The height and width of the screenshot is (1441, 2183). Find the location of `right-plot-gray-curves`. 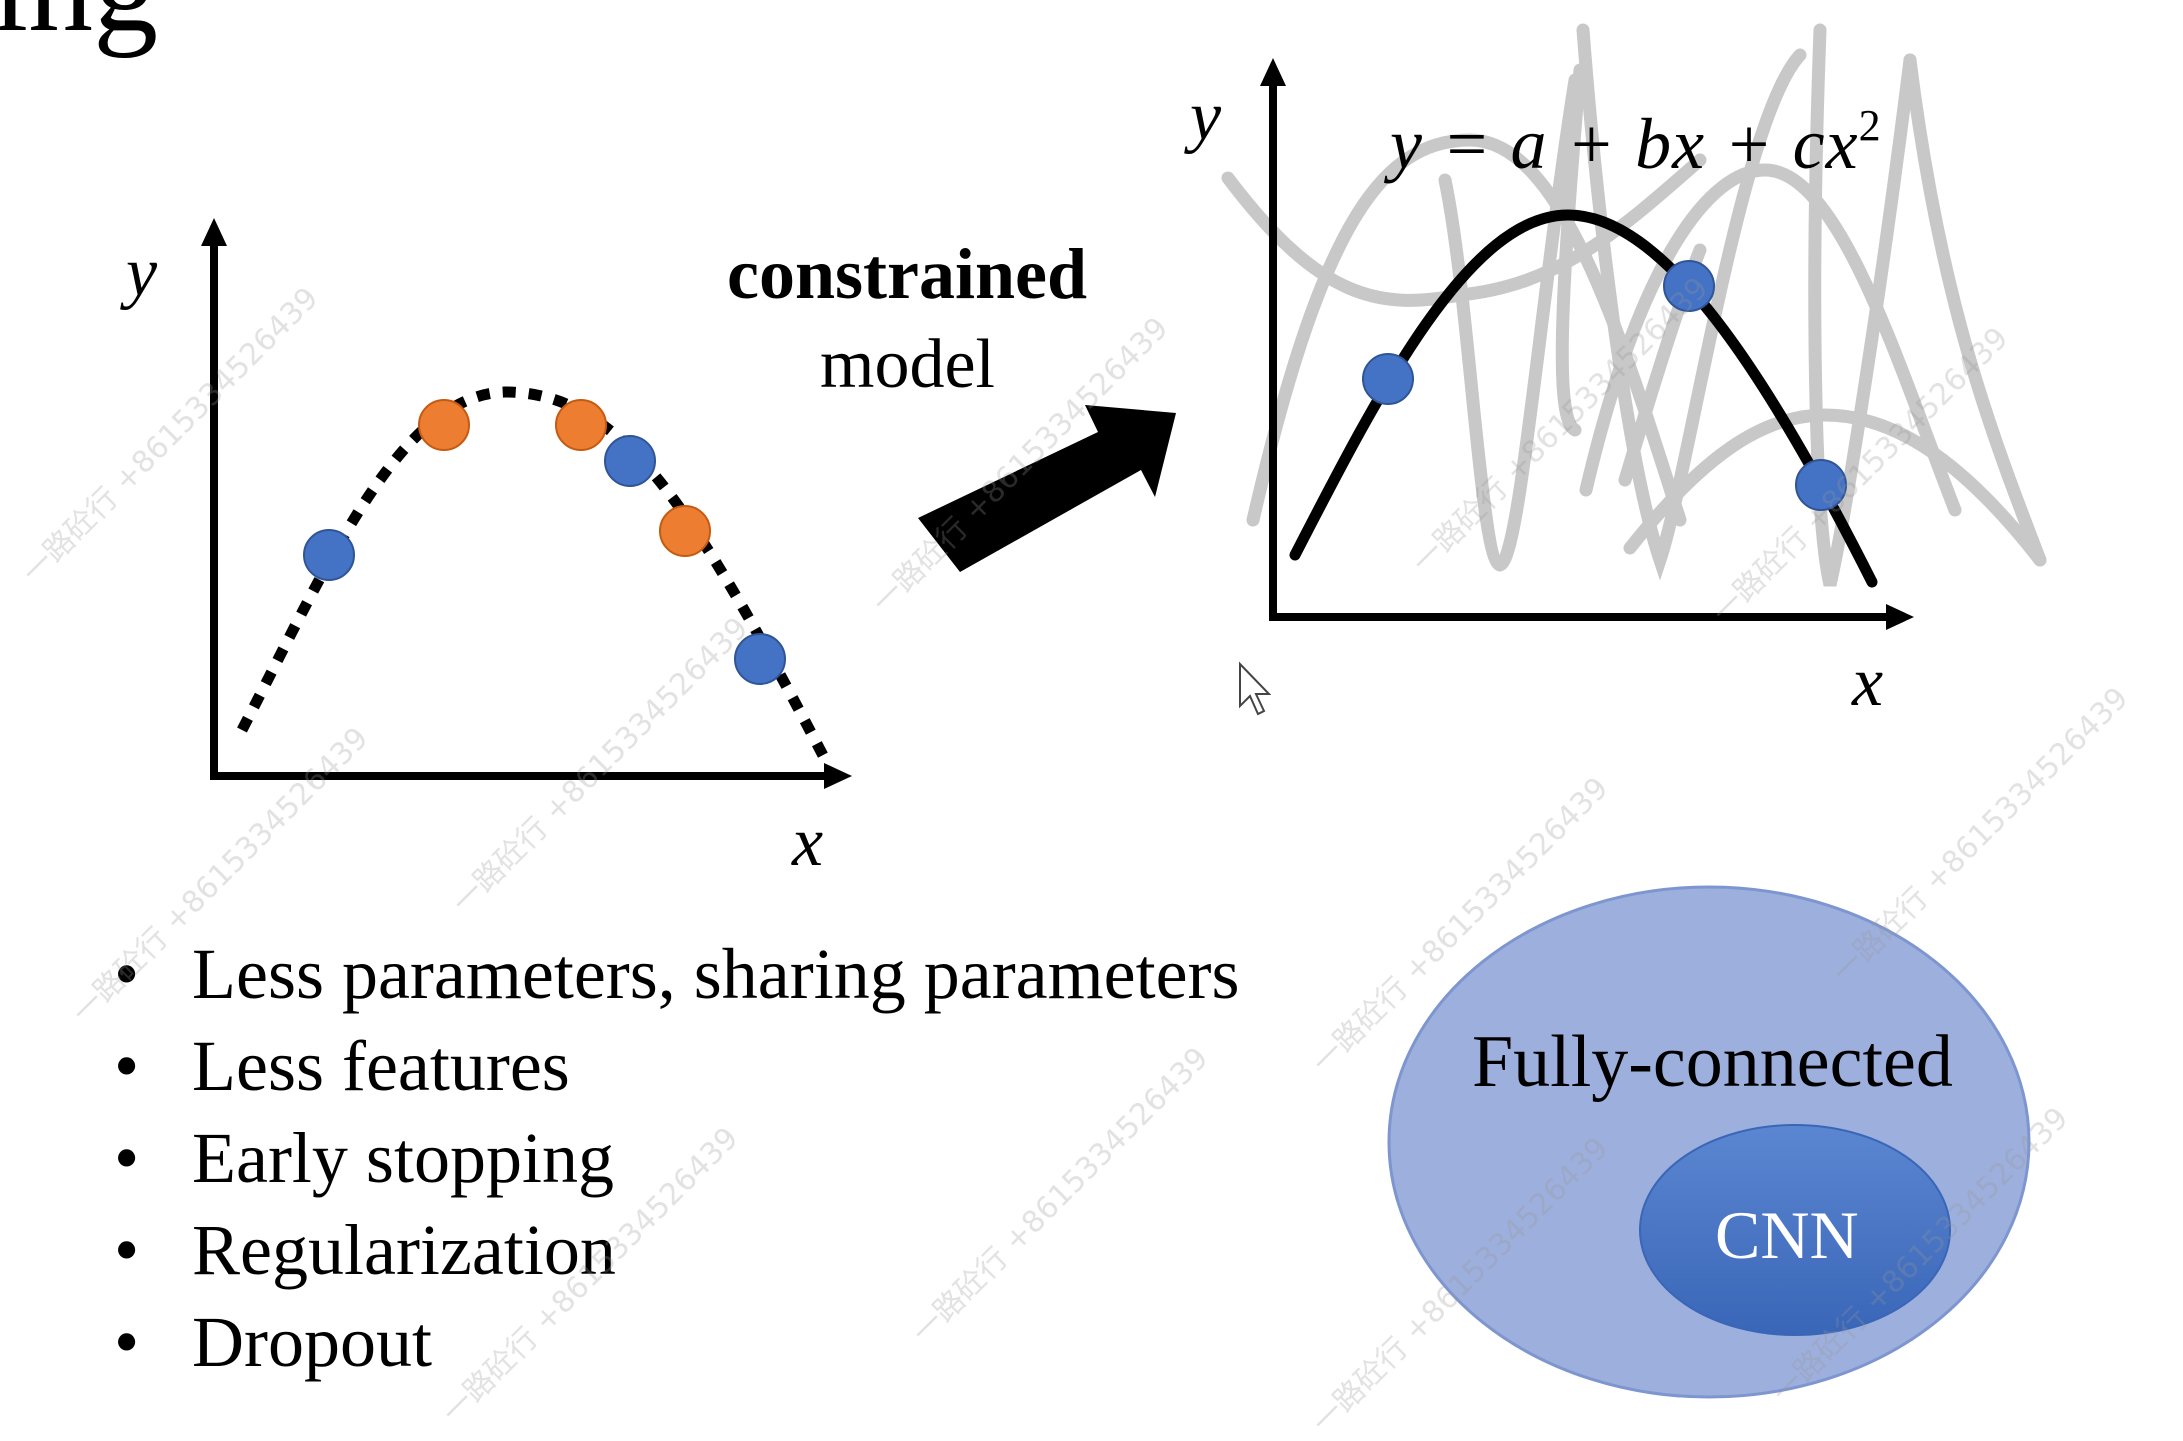

right-plot-gray-curves is located at coordinates (1634, 305).